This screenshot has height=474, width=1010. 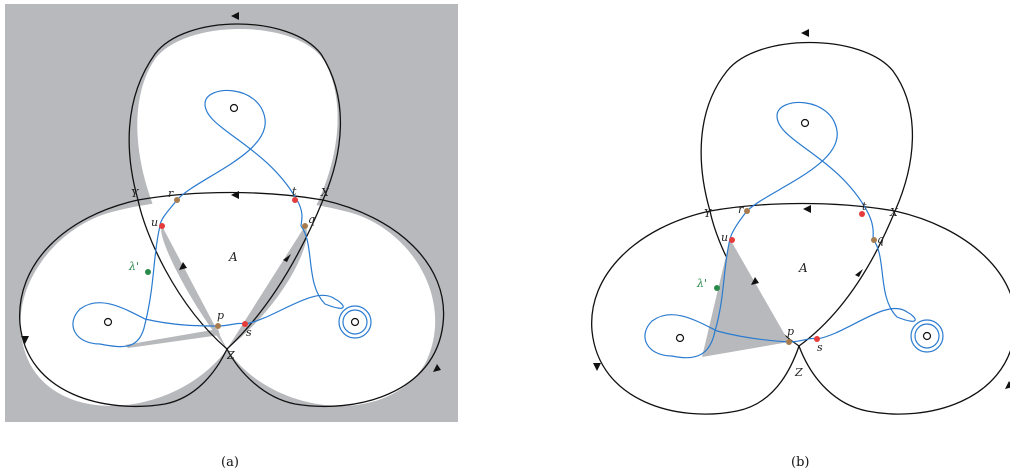 I want to click on caption-b: (b), so click(x=800, y=462).